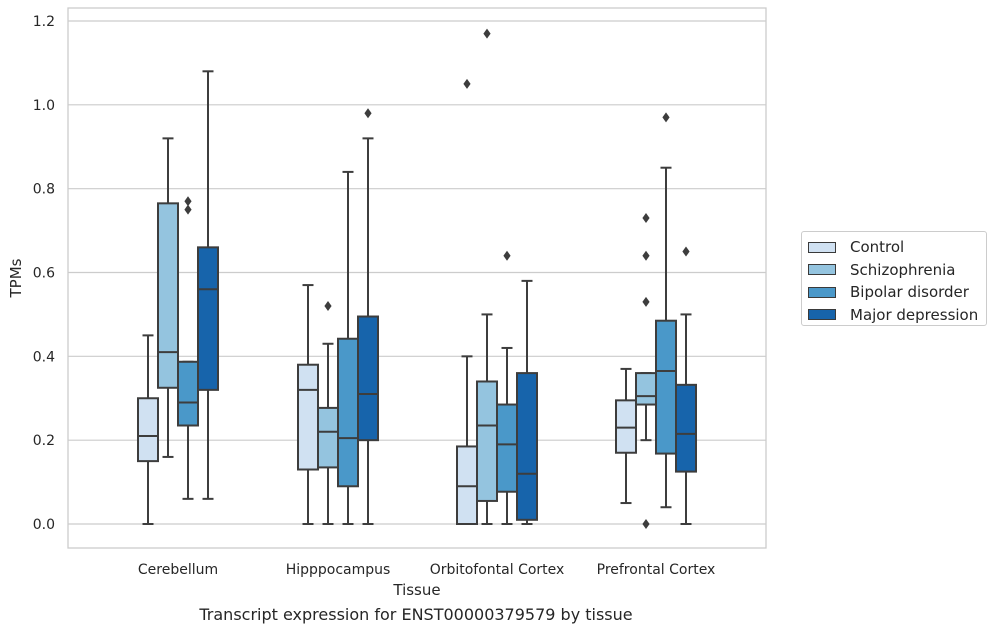 This screenshot has height=634, width=997. Describe the element at coordinates (497, 570) in the screenshot. I see `x-tick-label: Orbitofontal Cortex` at that location.